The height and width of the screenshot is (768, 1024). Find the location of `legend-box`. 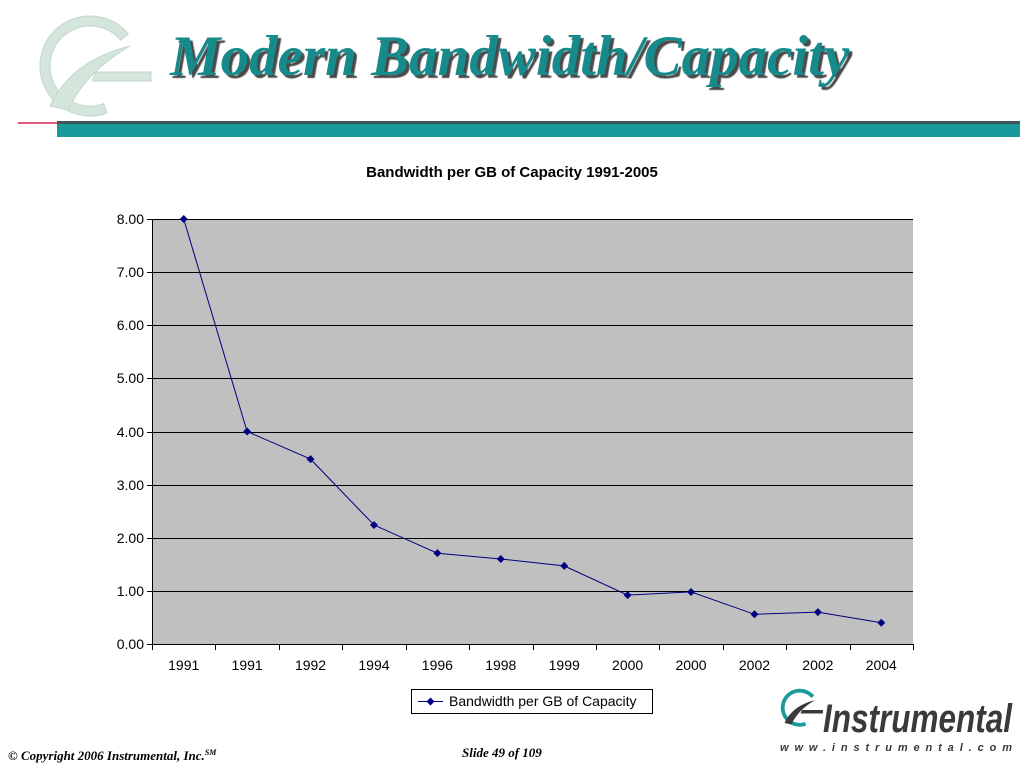

legend-box is located at coordinates (532, 701).